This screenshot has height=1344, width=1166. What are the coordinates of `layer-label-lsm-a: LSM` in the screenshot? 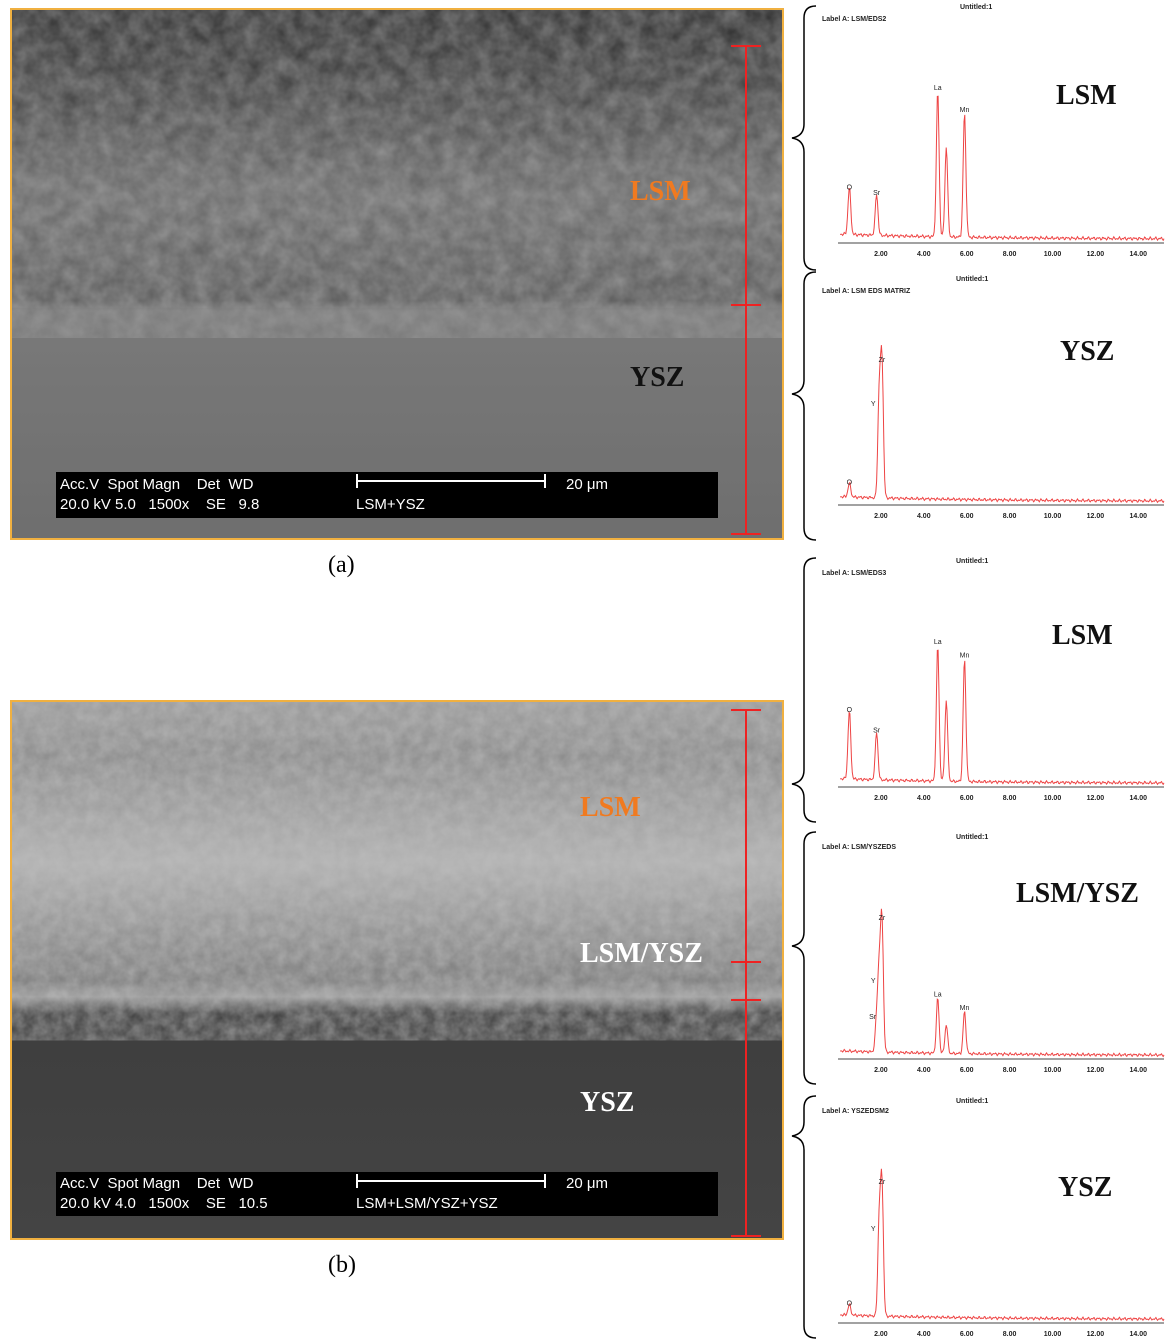 It's located at (660, 191).